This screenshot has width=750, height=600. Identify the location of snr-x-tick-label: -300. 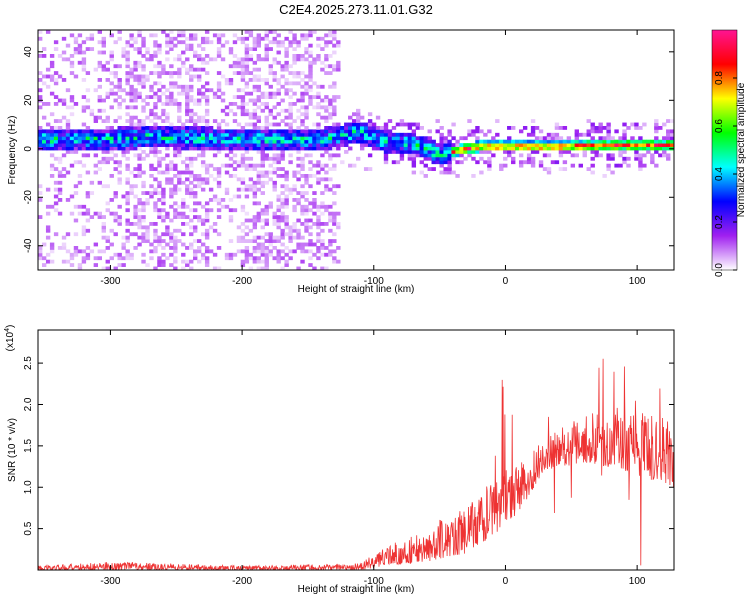
(110, 581).